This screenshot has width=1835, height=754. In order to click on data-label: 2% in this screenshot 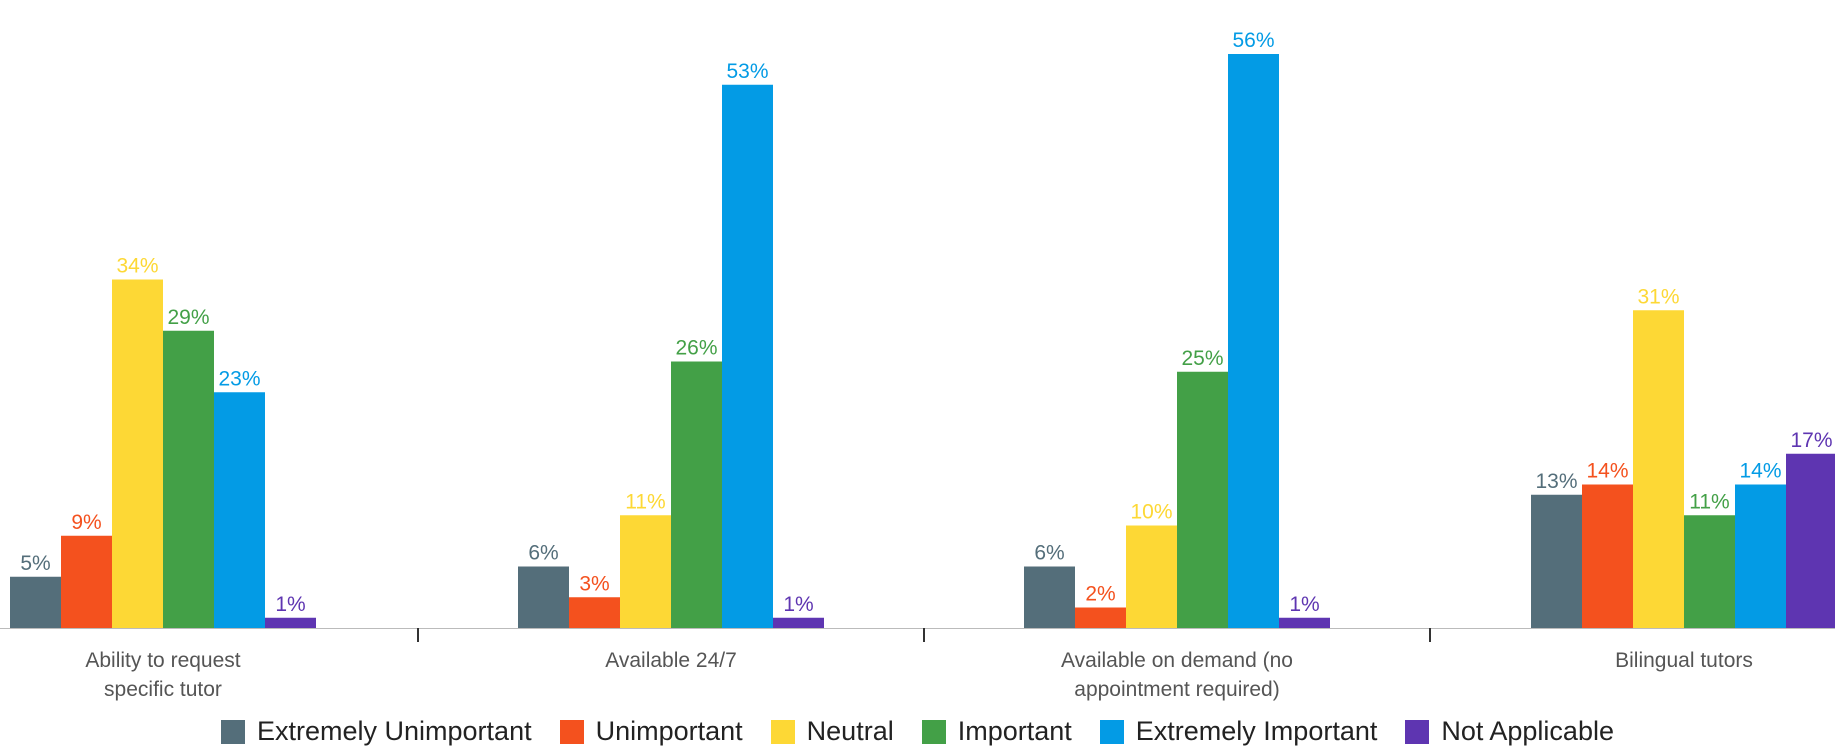, I will do `click(1100, 594)`.